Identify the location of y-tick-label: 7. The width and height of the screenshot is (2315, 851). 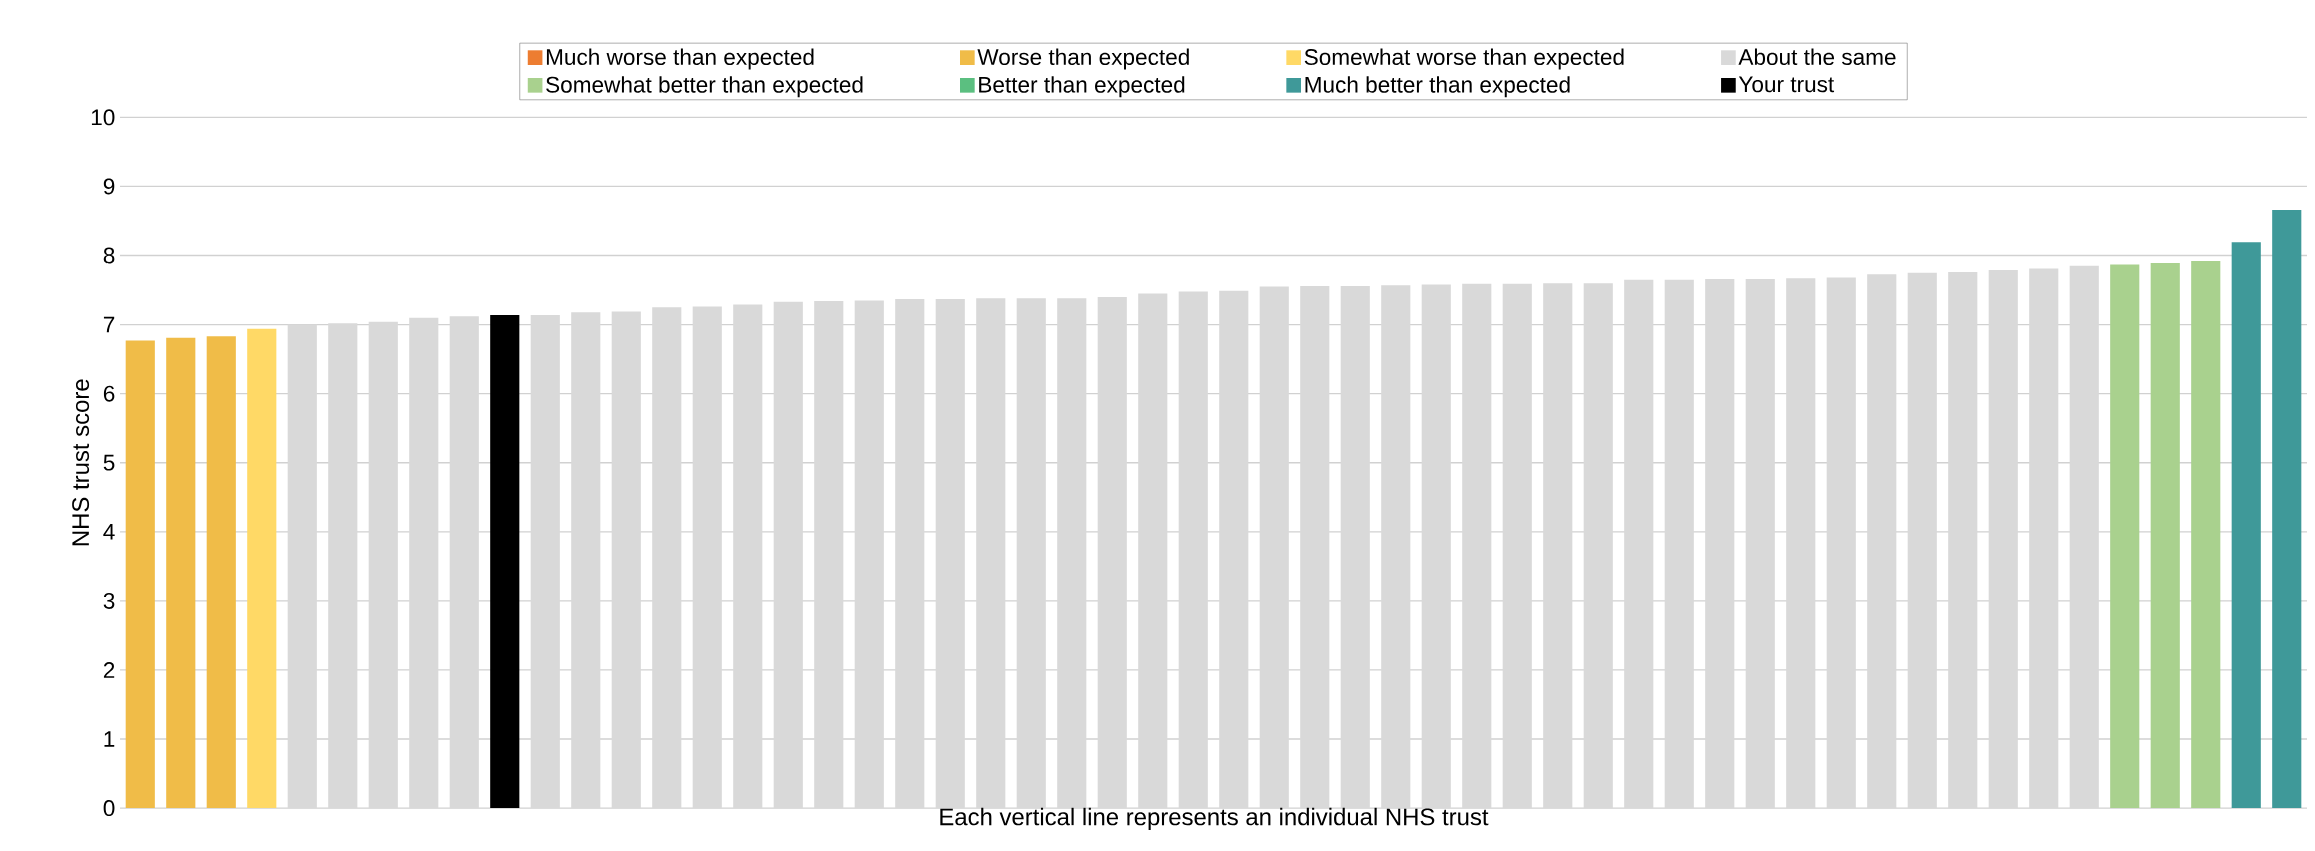
(109, 324).